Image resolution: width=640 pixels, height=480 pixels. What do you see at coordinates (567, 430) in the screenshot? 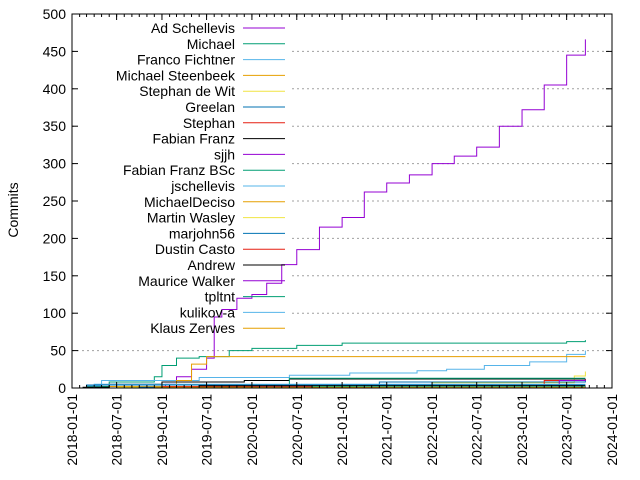
I see `x-tick-label: 2023-07-01` at bounding box center [567, 430].